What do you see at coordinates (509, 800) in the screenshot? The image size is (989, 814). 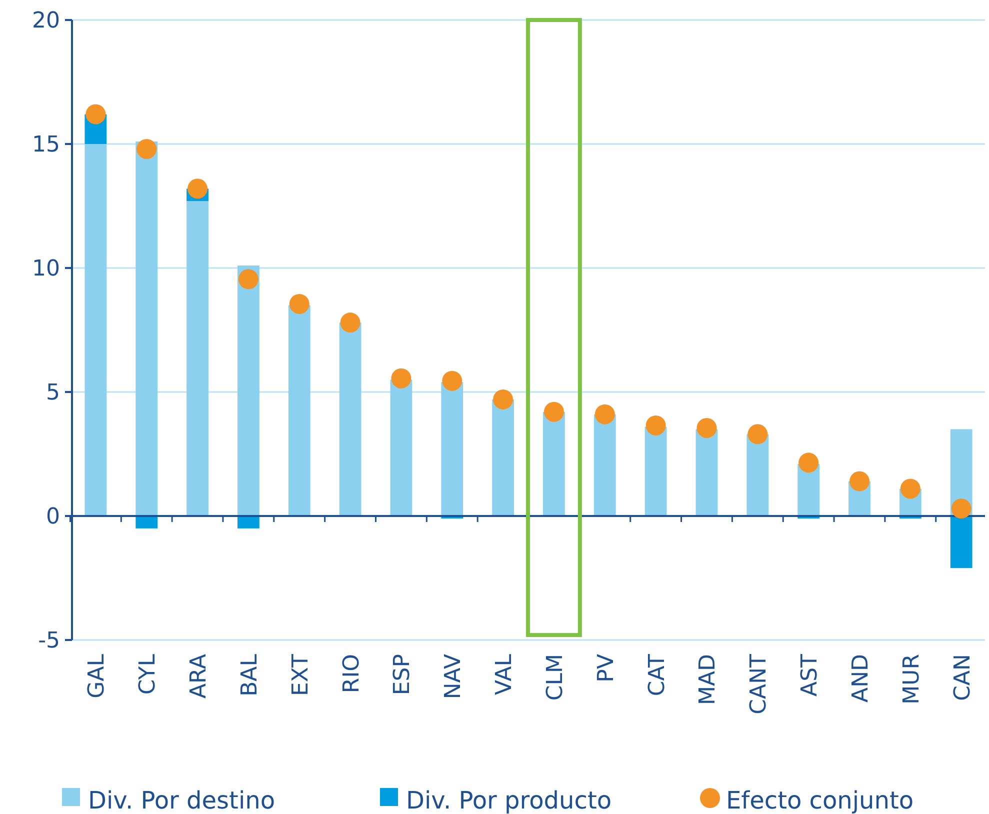 I see `legend-label: Div. Por producto` at bounding box center [509, 800].